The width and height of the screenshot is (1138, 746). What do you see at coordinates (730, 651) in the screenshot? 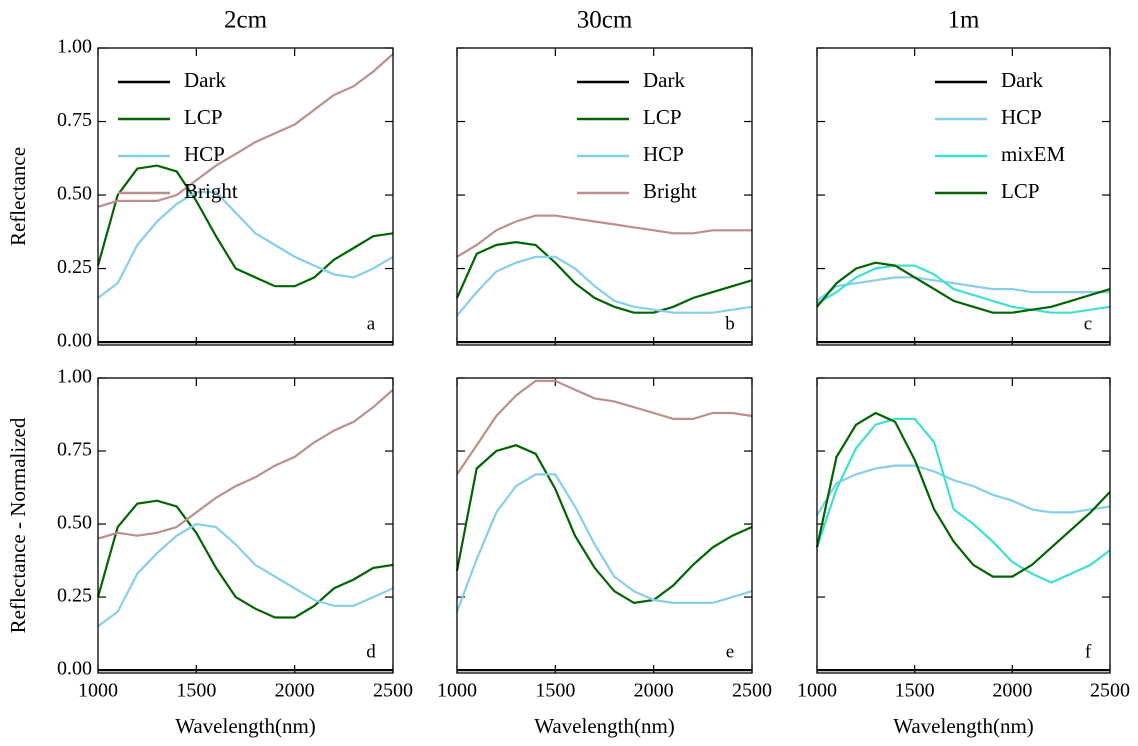
I see `panel-letter: e` at bounding box center [730, 651].